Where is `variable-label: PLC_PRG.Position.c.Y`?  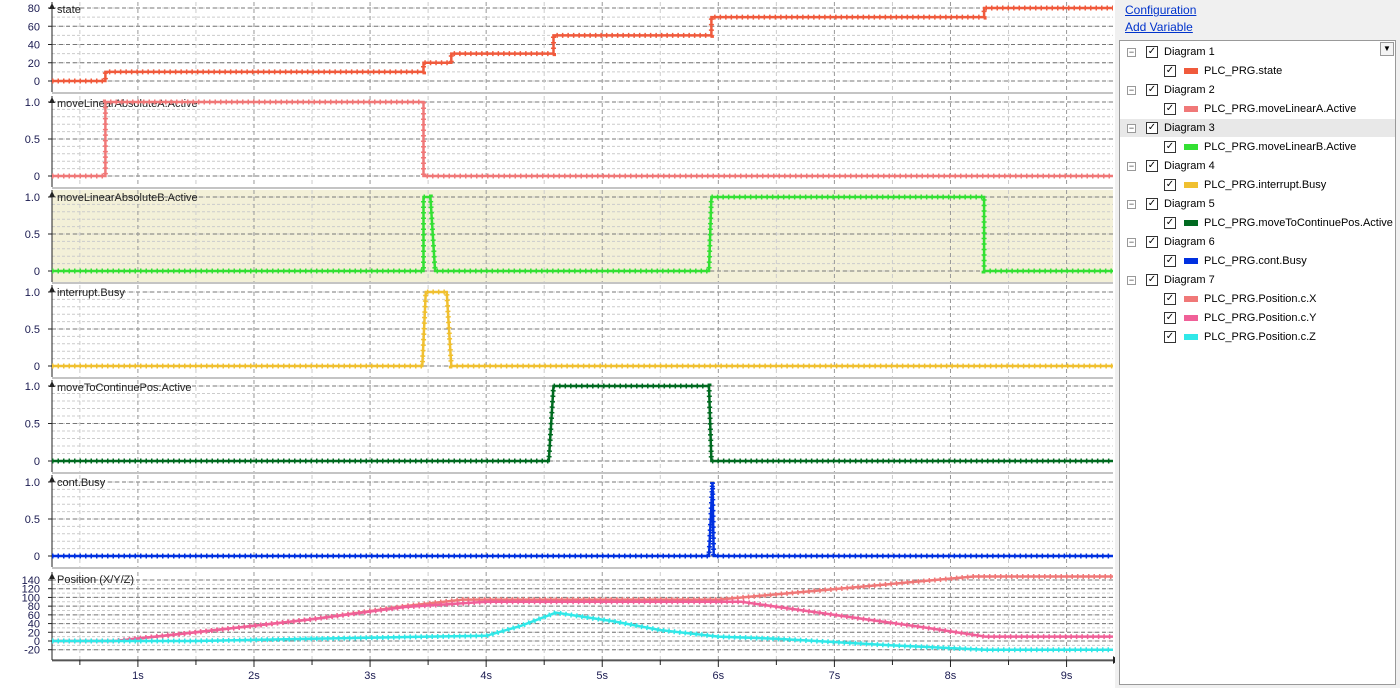 variable-label: PLC_PRG.Position.c.Y is located at coordinates (1260, 318).